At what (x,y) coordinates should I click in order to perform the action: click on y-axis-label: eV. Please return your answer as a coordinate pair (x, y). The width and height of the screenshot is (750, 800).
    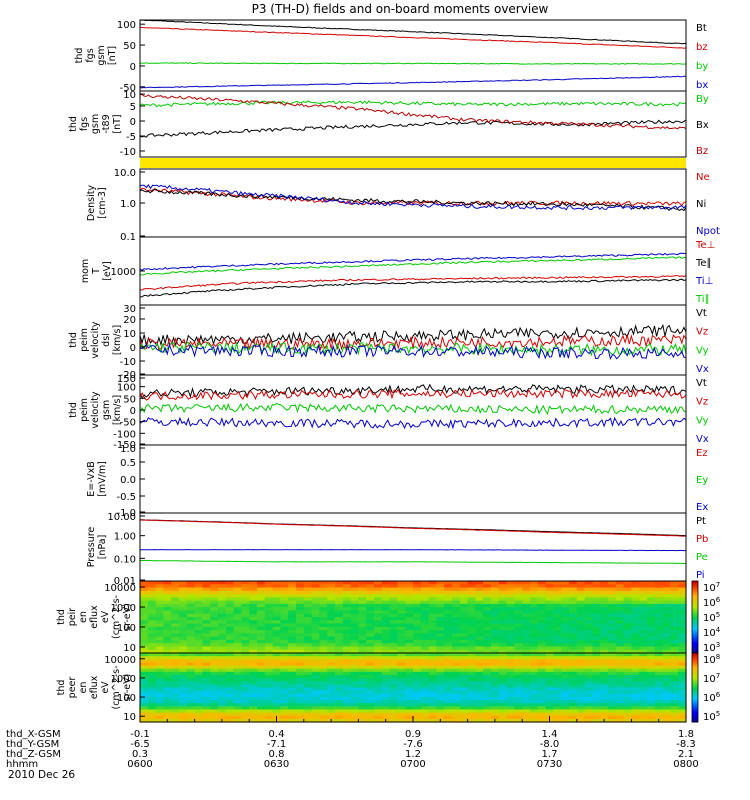
    Looking at the image, I should click on (105, 616).